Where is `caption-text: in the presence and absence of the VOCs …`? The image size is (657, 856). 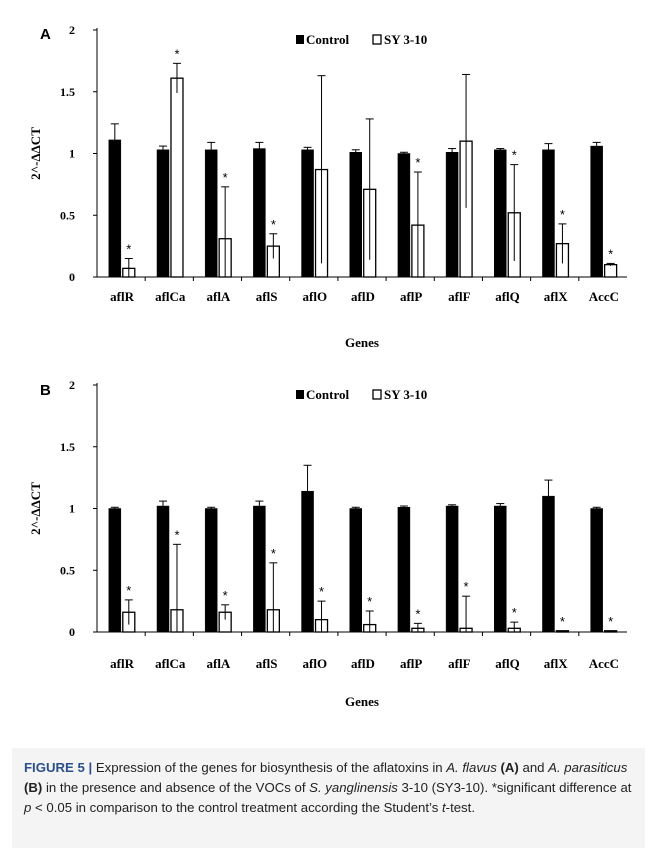
caption-text: in the presence and absence of the VOCs … is located at coordinates (176, 787).